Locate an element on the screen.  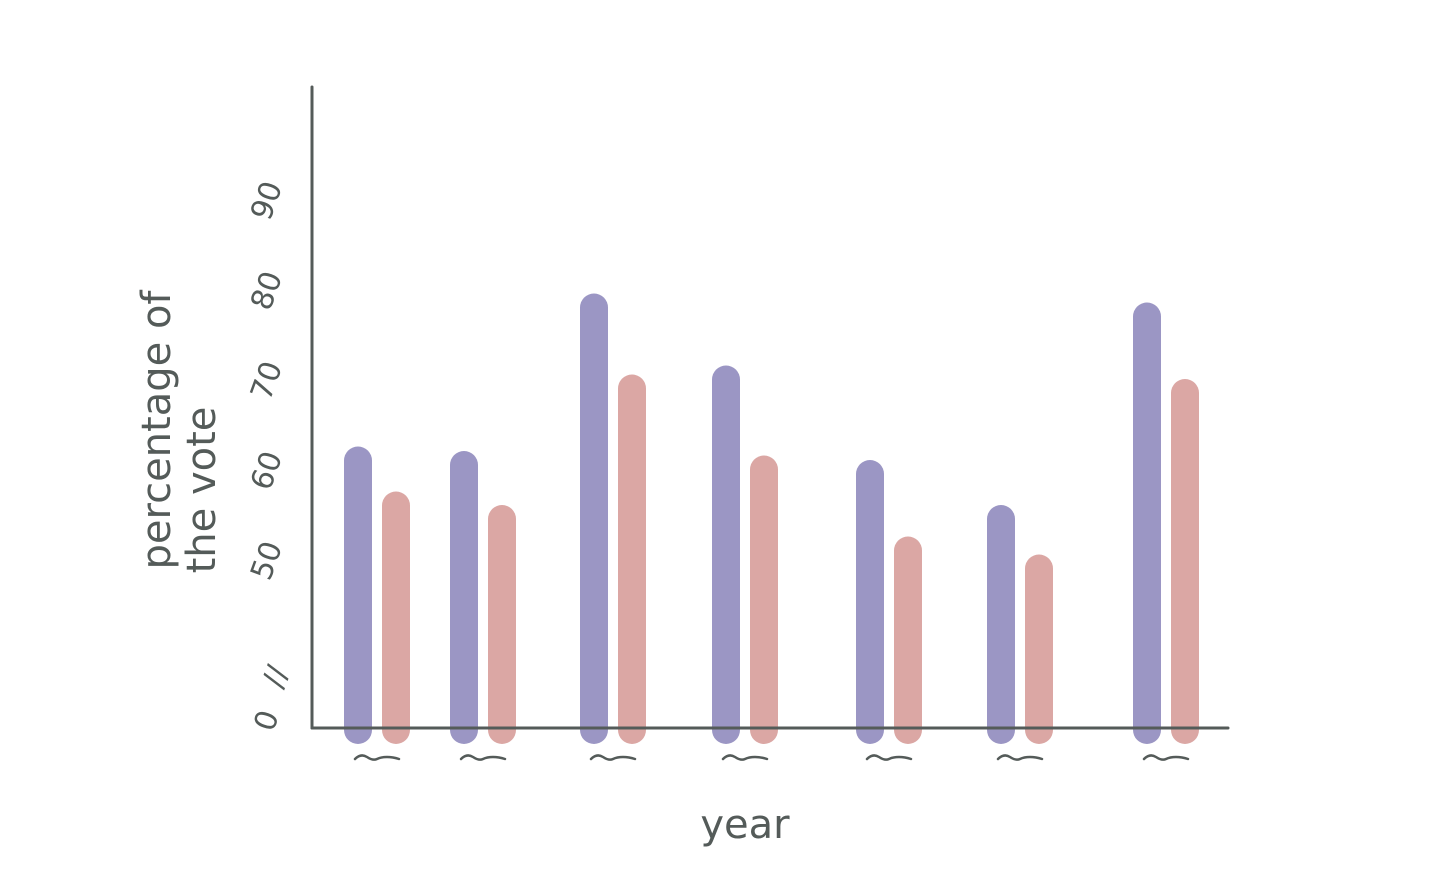
y-tick-labels: 0 50 60 70 80 90 is located at coordinates (267, 456).